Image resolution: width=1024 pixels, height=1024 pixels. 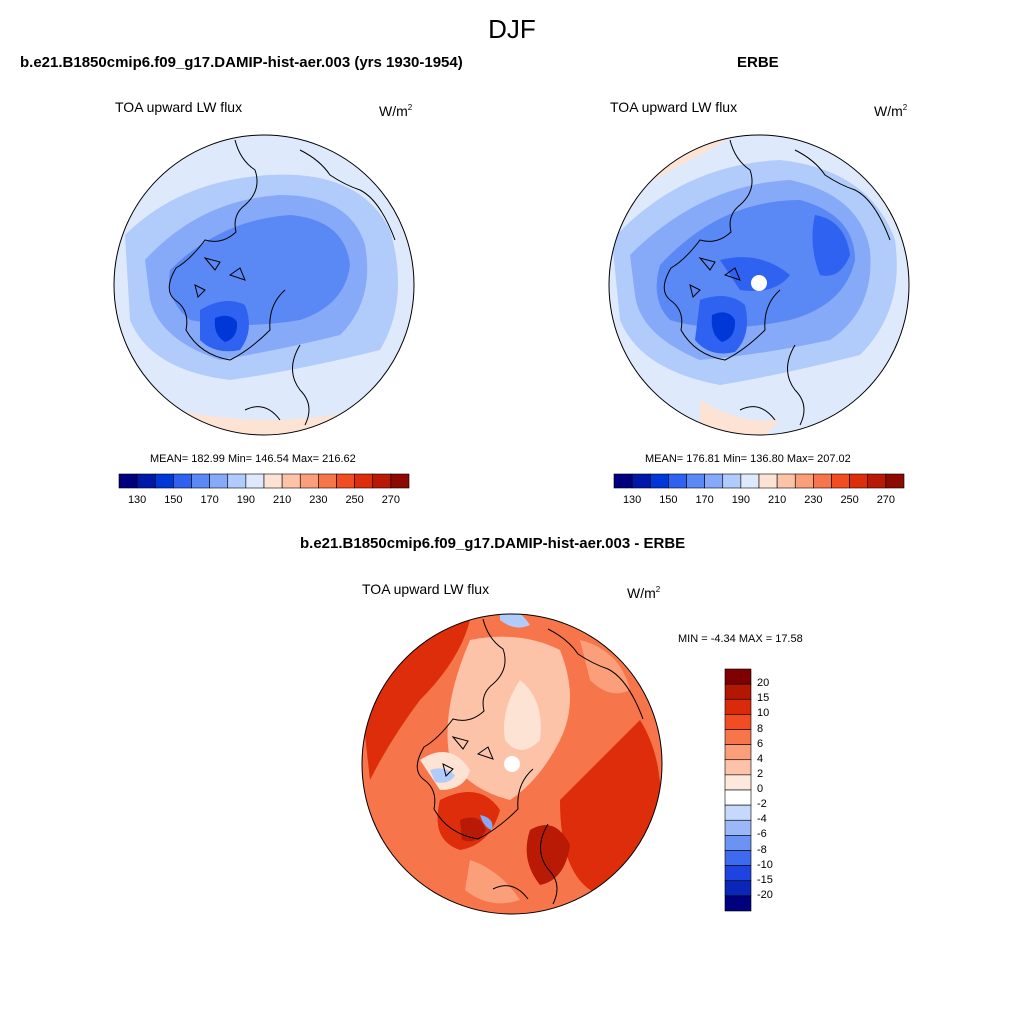 I want to click on colorbar-tick-label: 2, so click(x=760, y=773).